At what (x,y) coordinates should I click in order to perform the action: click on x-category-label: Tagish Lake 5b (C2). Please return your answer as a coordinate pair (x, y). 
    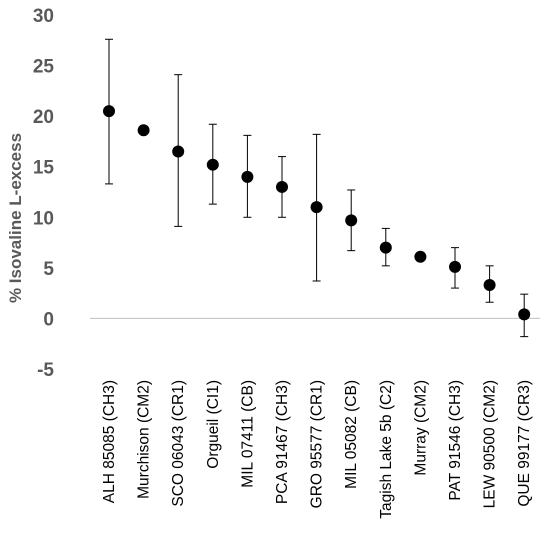
    Looking at the image, I should click on (386, 449).